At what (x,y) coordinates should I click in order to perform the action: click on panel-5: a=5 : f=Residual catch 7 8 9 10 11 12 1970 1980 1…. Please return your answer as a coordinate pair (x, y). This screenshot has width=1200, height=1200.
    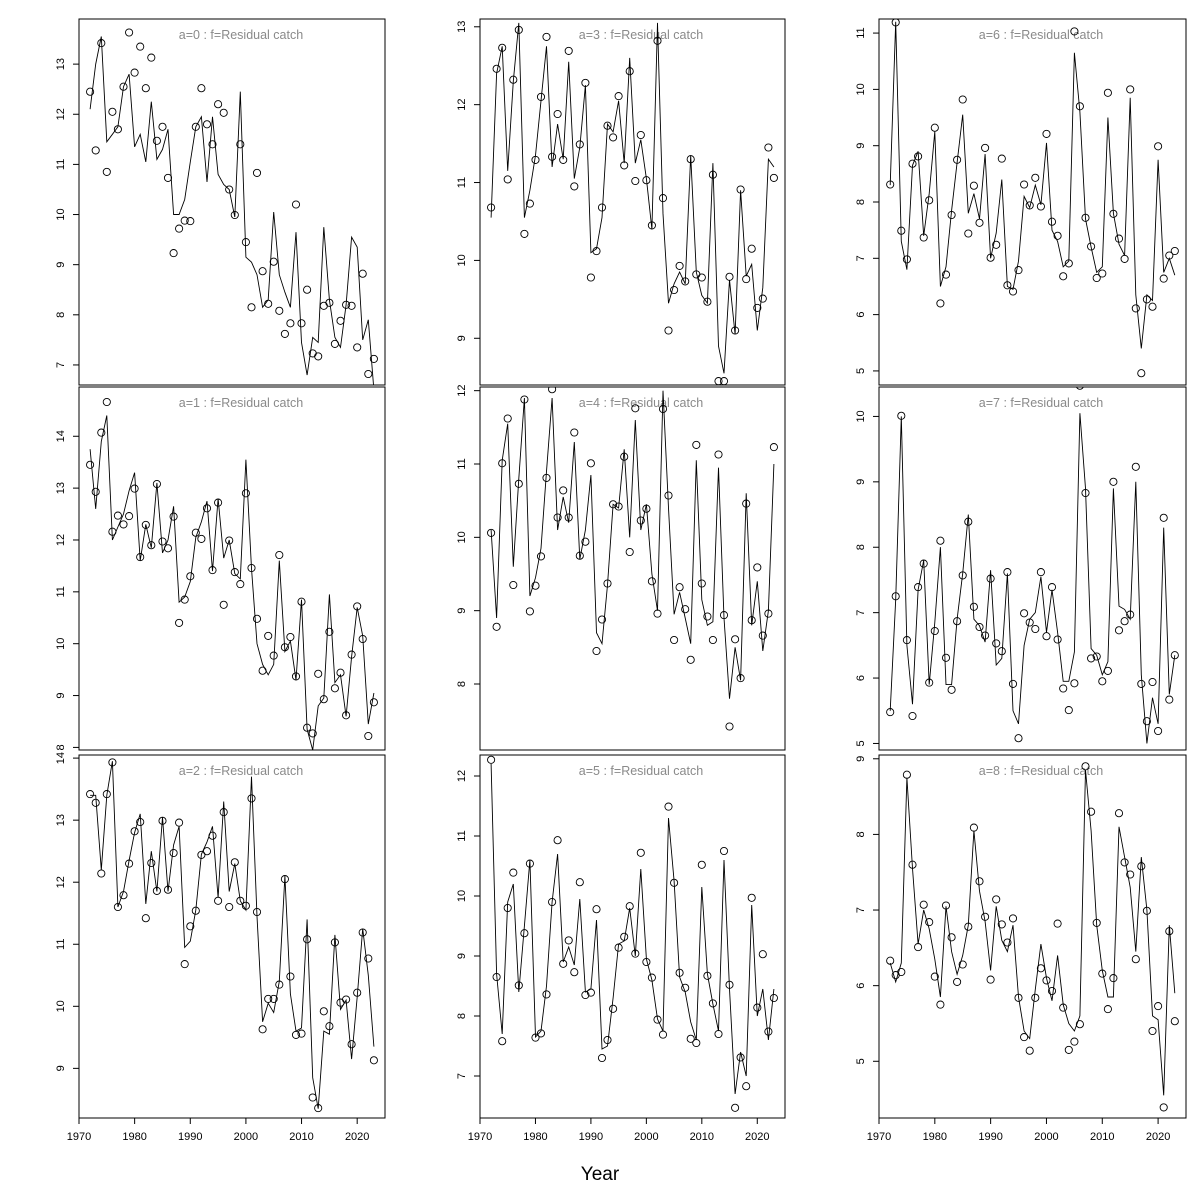
    Looking at the image, I should click on (621, 948).